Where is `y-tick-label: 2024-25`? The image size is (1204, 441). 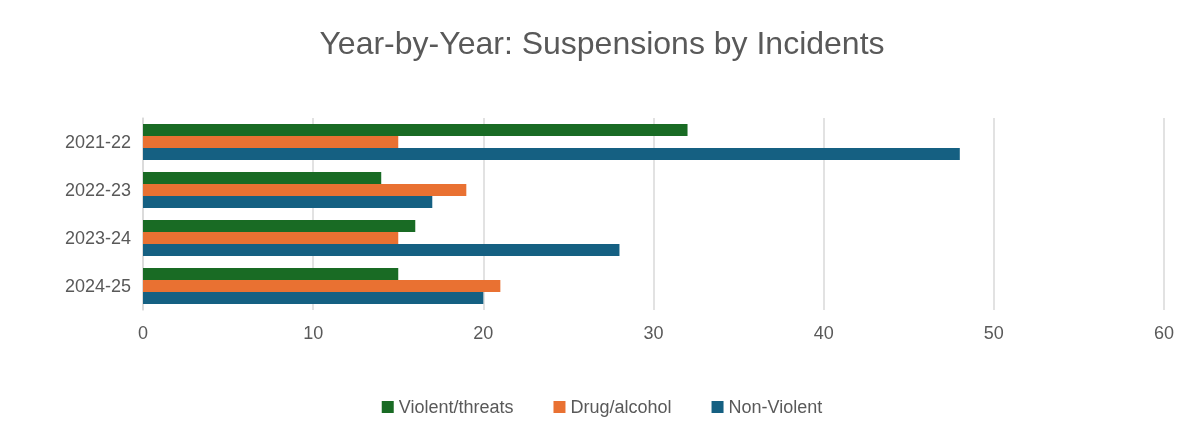 y-tick-label: 2024-25 is located at coordinates (97, 286).